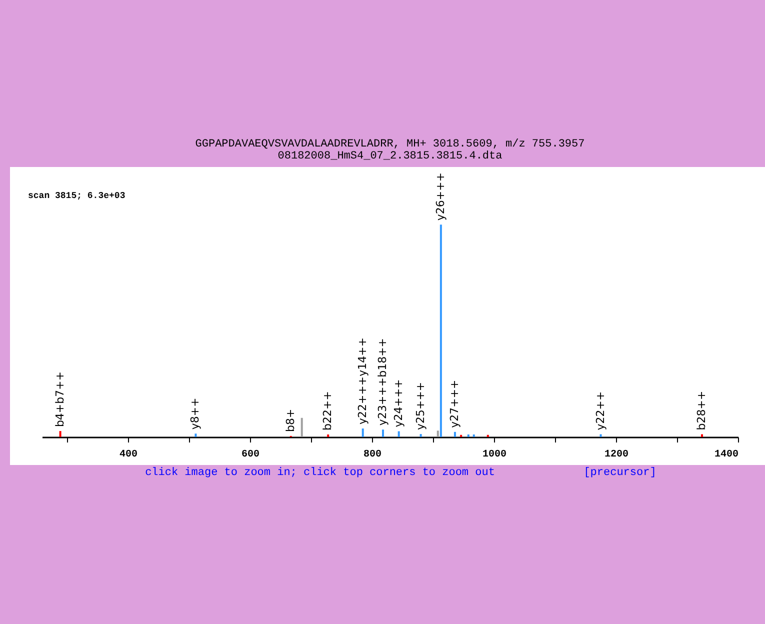 The image size is (765, 624). What do you see at coordinates (382, 382) in the screenshot?
I see `annotation: y23+++b18++` at bounding box center [382, 382].